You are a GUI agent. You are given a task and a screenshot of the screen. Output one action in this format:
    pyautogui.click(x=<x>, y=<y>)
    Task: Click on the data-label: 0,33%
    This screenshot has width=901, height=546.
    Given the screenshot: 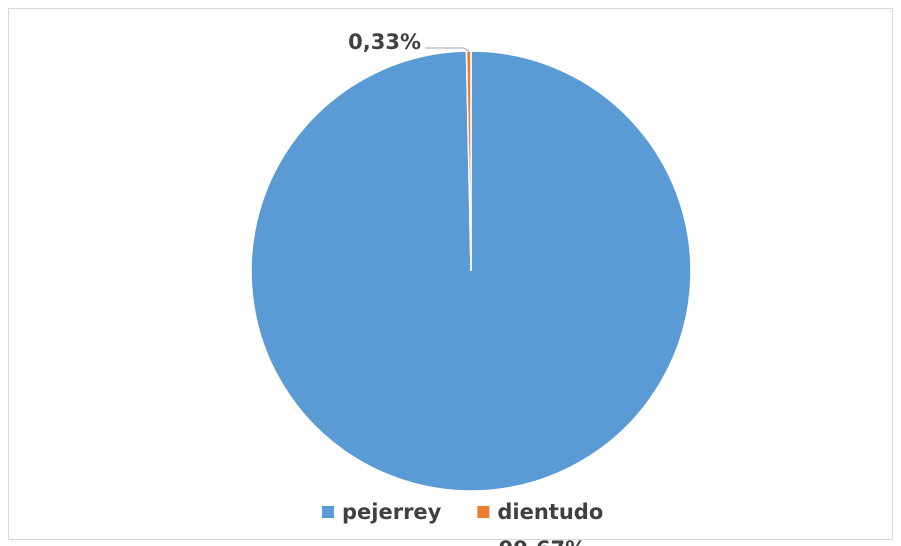 What is the action you would take?
    pyautogui.click(x=384, y=42)
    